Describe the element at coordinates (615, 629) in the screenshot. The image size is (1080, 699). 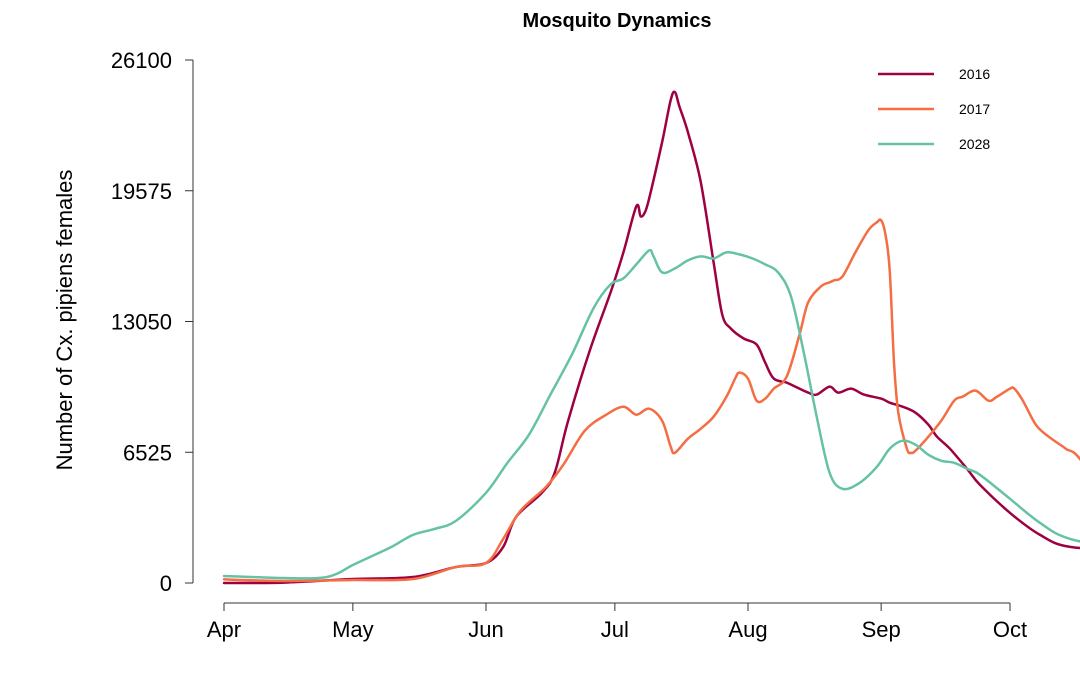
I see `x-tick-label: Jul` at that location.